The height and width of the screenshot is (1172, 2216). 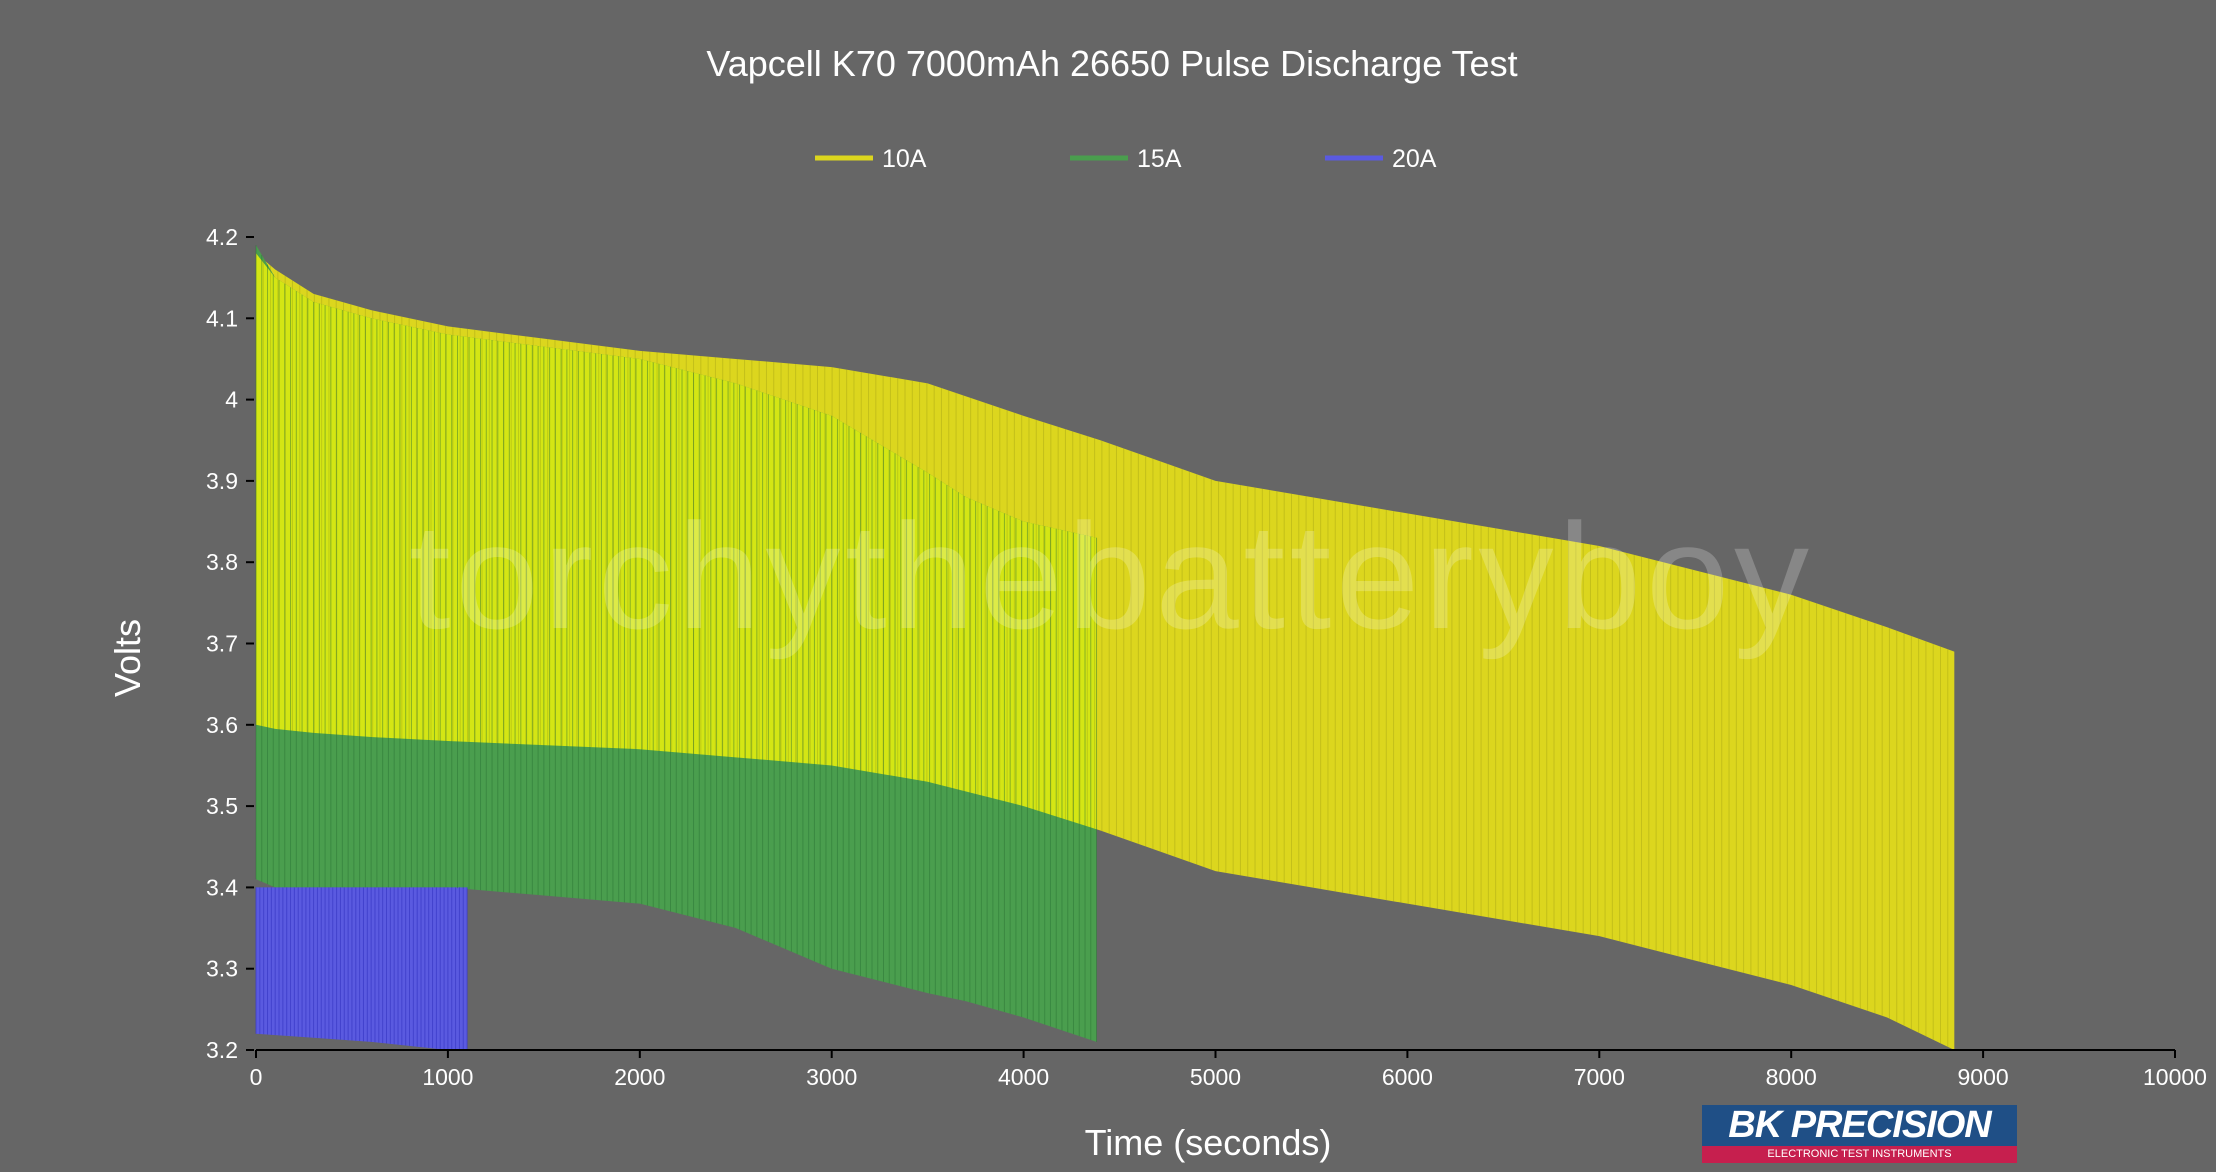 I want to click on x-tick-label: 5000, so click(x=1215, y=1077).